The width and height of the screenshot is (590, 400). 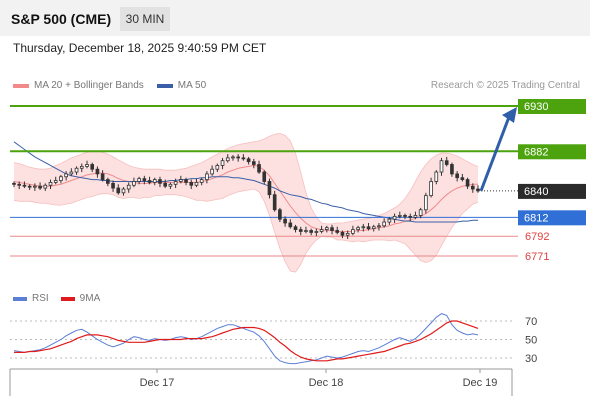 What do you see at coordinates (536, 218) in the screenshot?
I see `level-label-text: 6812` at bounding box center [536, 218].